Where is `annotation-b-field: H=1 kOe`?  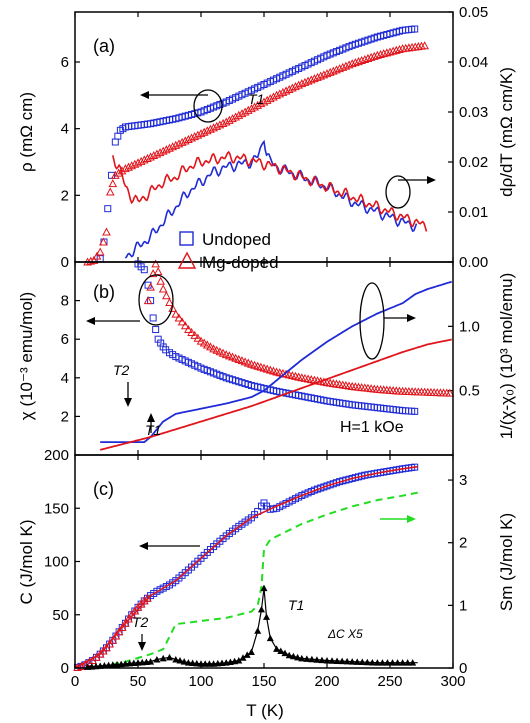 annotation-b-field: H=1 kOe is located at coordinates (372, 427).